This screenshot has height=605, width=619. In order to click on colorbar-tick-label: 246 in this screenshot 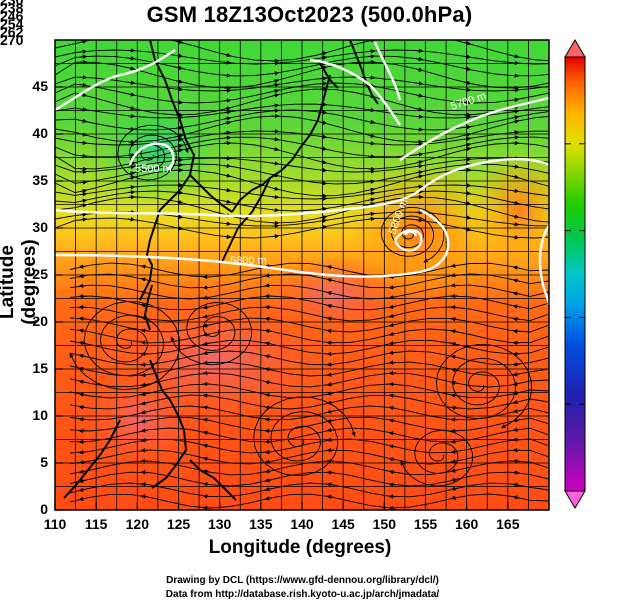, I will do `click(12, 16)`.